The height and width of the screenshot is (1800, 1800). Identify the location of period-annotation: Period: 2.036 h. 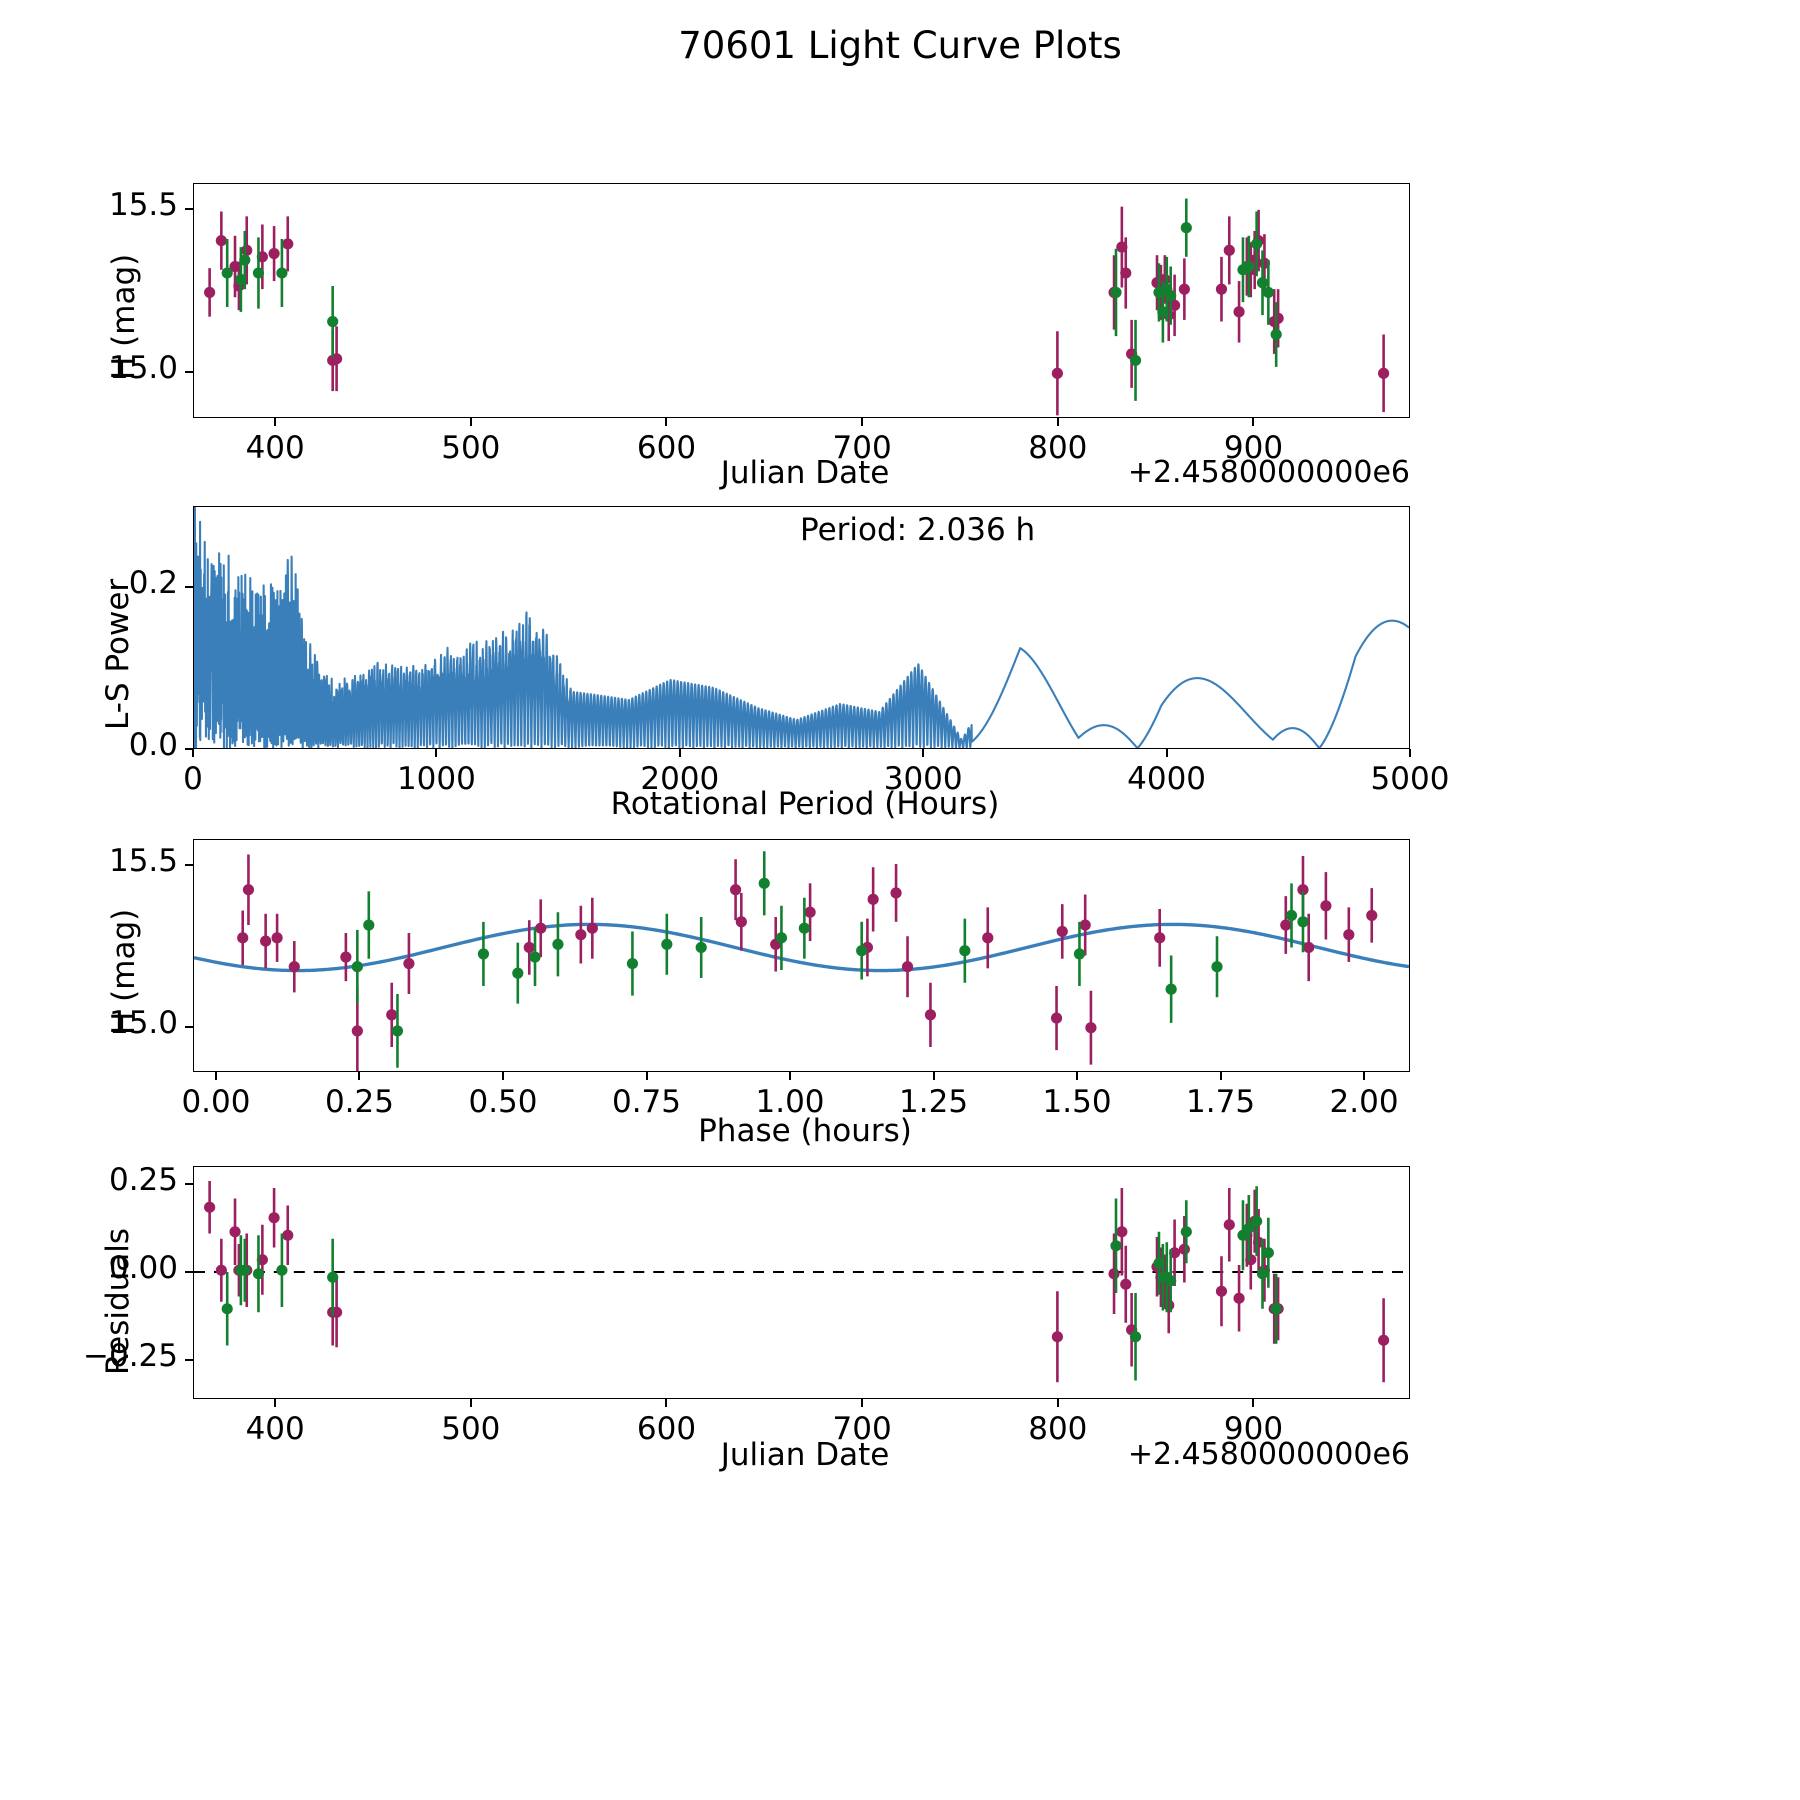
(918, 530).